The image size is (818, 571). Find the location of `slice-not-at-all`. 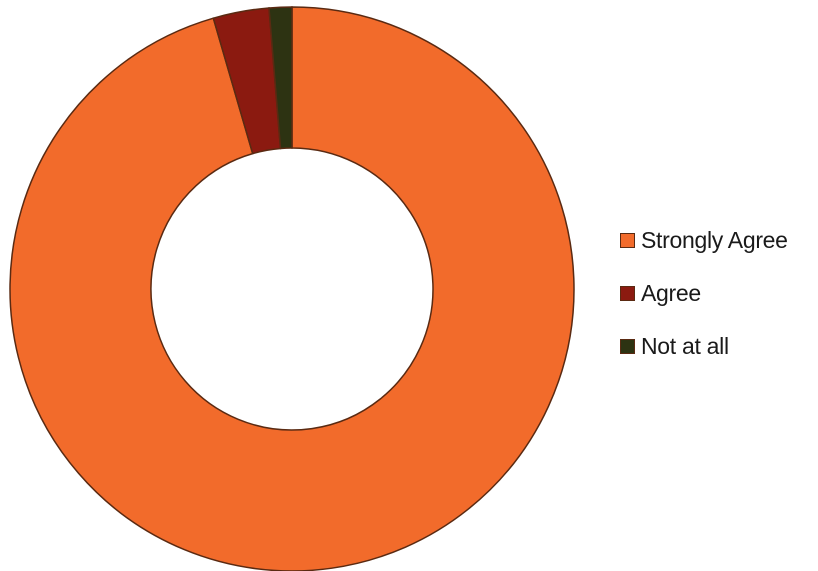

slice-not-at-all is located at coordinates (280, 78).